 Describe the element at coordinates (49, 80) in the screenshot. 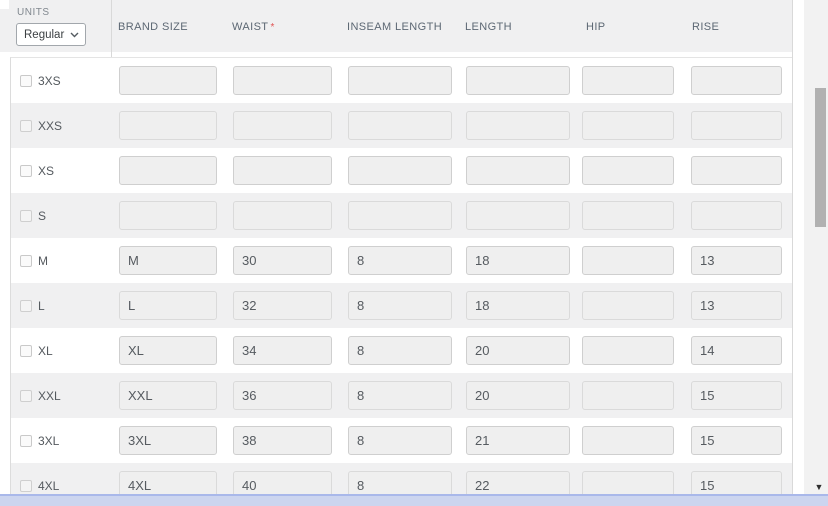

I see `size-label: 3XS` at that location.